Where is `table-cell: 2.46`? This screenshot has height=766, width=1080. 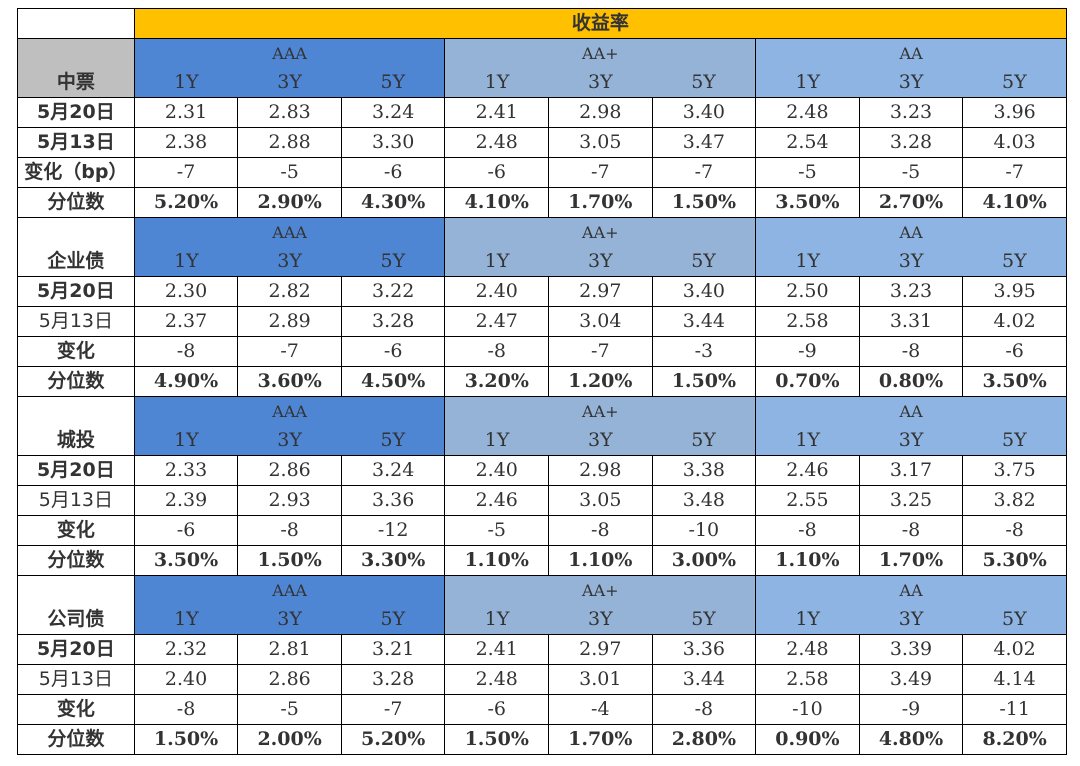 table-cell: 2.46 is located at coordinates (807, 470).